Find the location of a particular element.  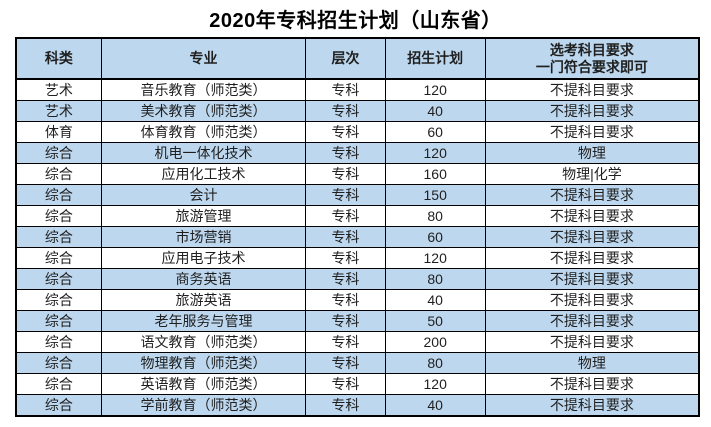

header-level: 层次 is located at coordinates (345, 58).